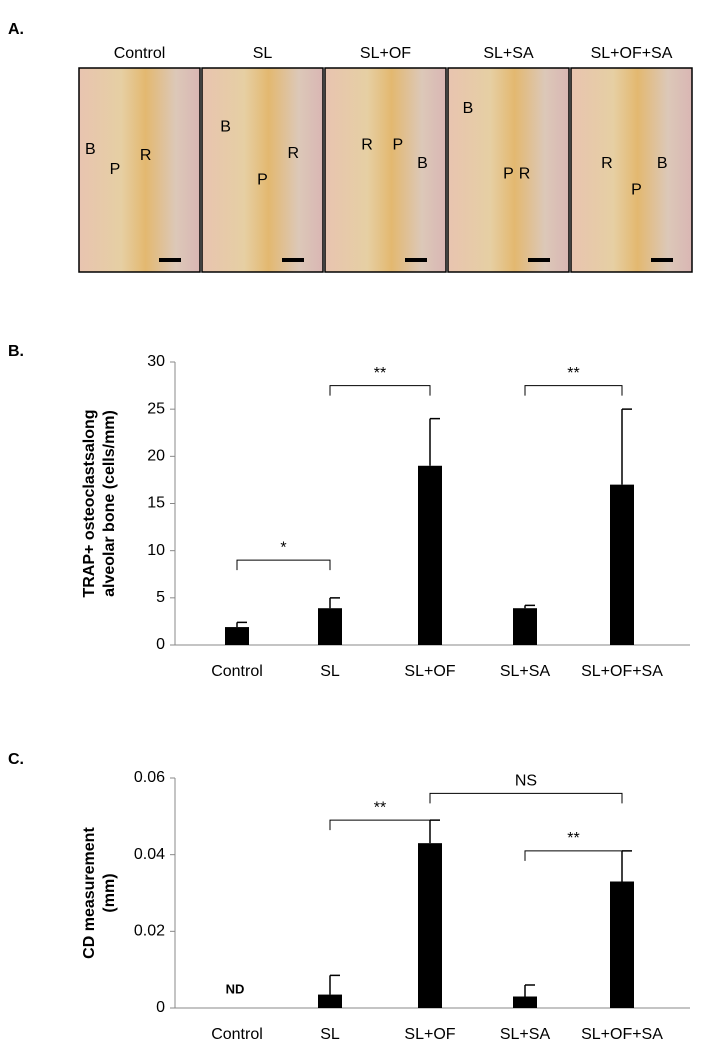  What do you see at coordinates (526, 781) in the screenshot?
I see `significance-label: NS` at bounding box center [526, 781].